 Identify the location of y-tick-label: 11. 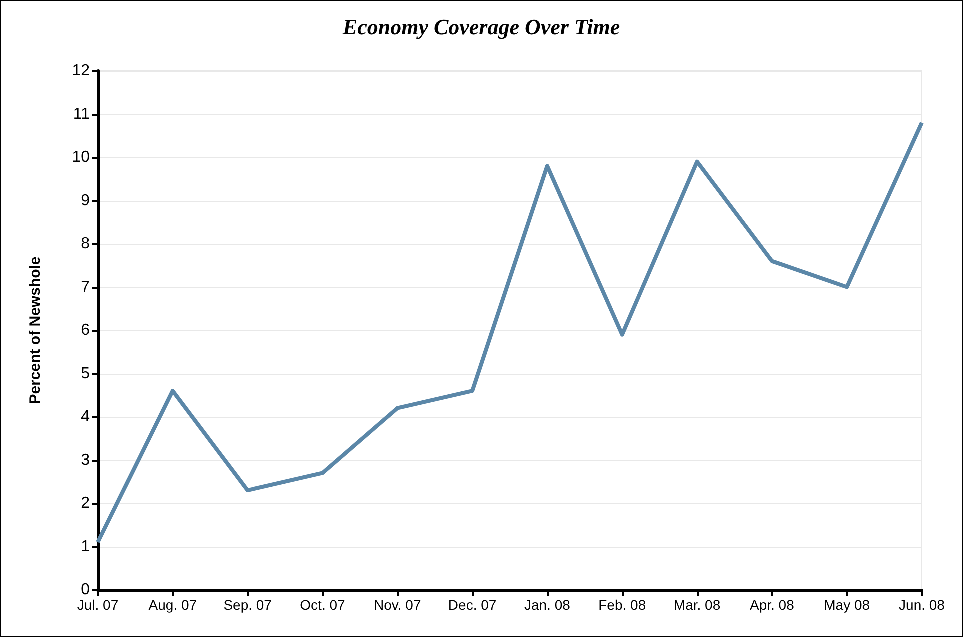
(81, 114).